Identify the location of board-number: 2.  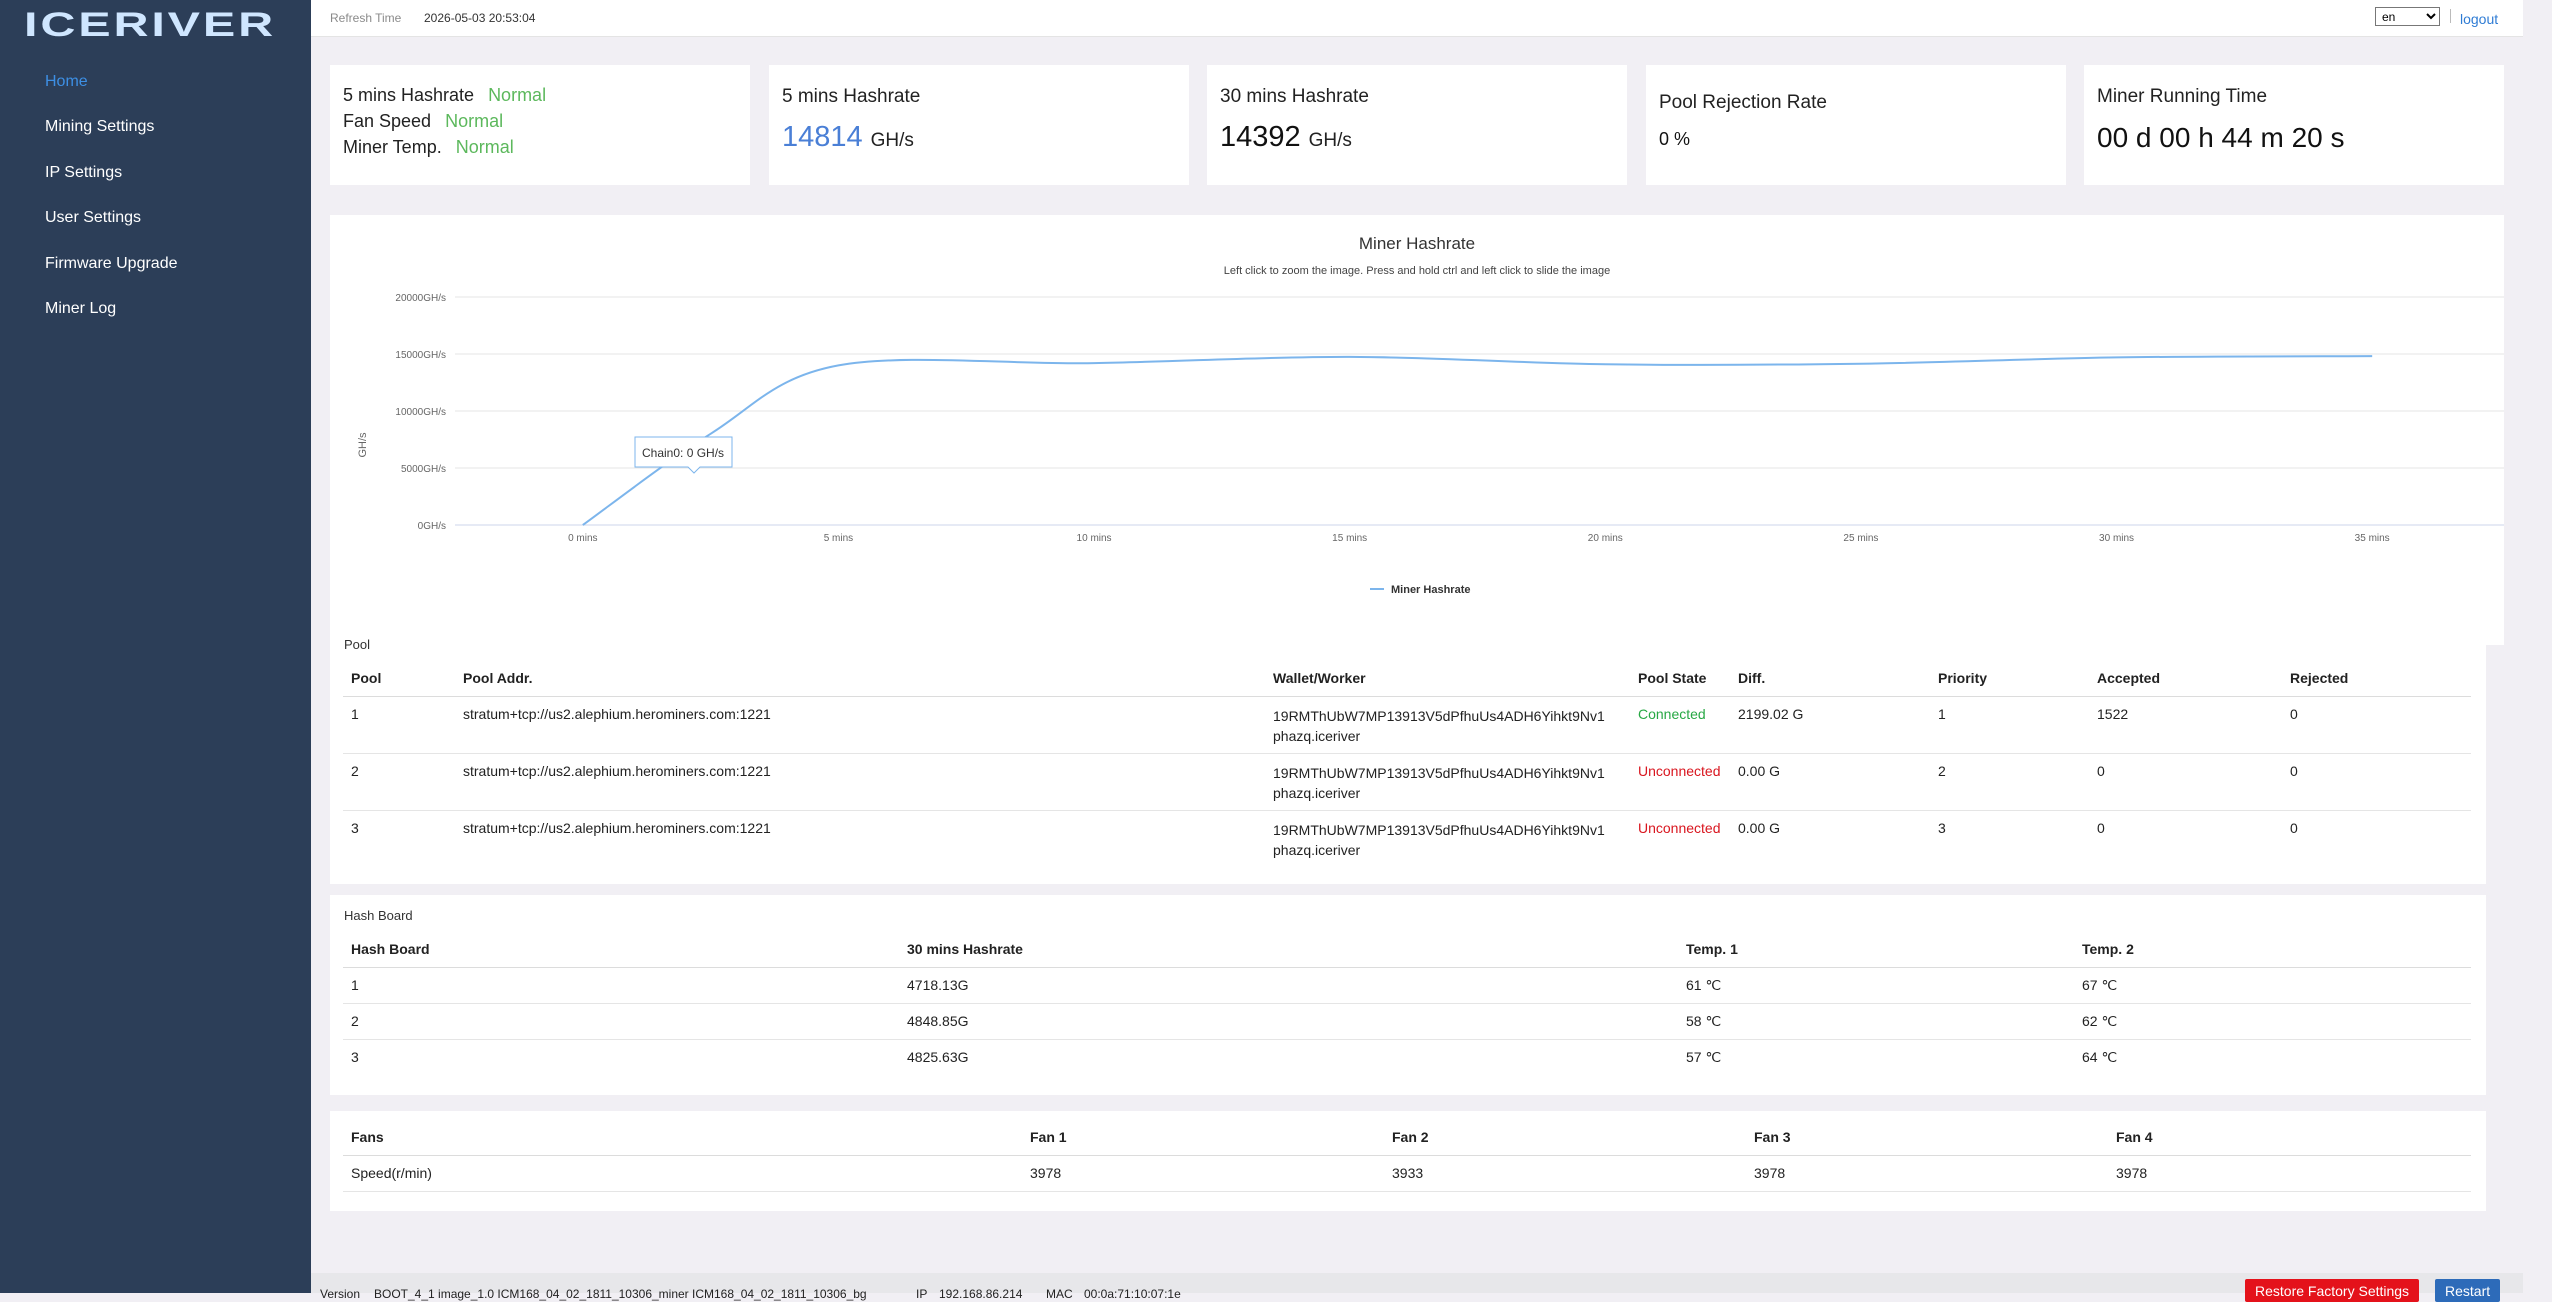
(621, 1021).